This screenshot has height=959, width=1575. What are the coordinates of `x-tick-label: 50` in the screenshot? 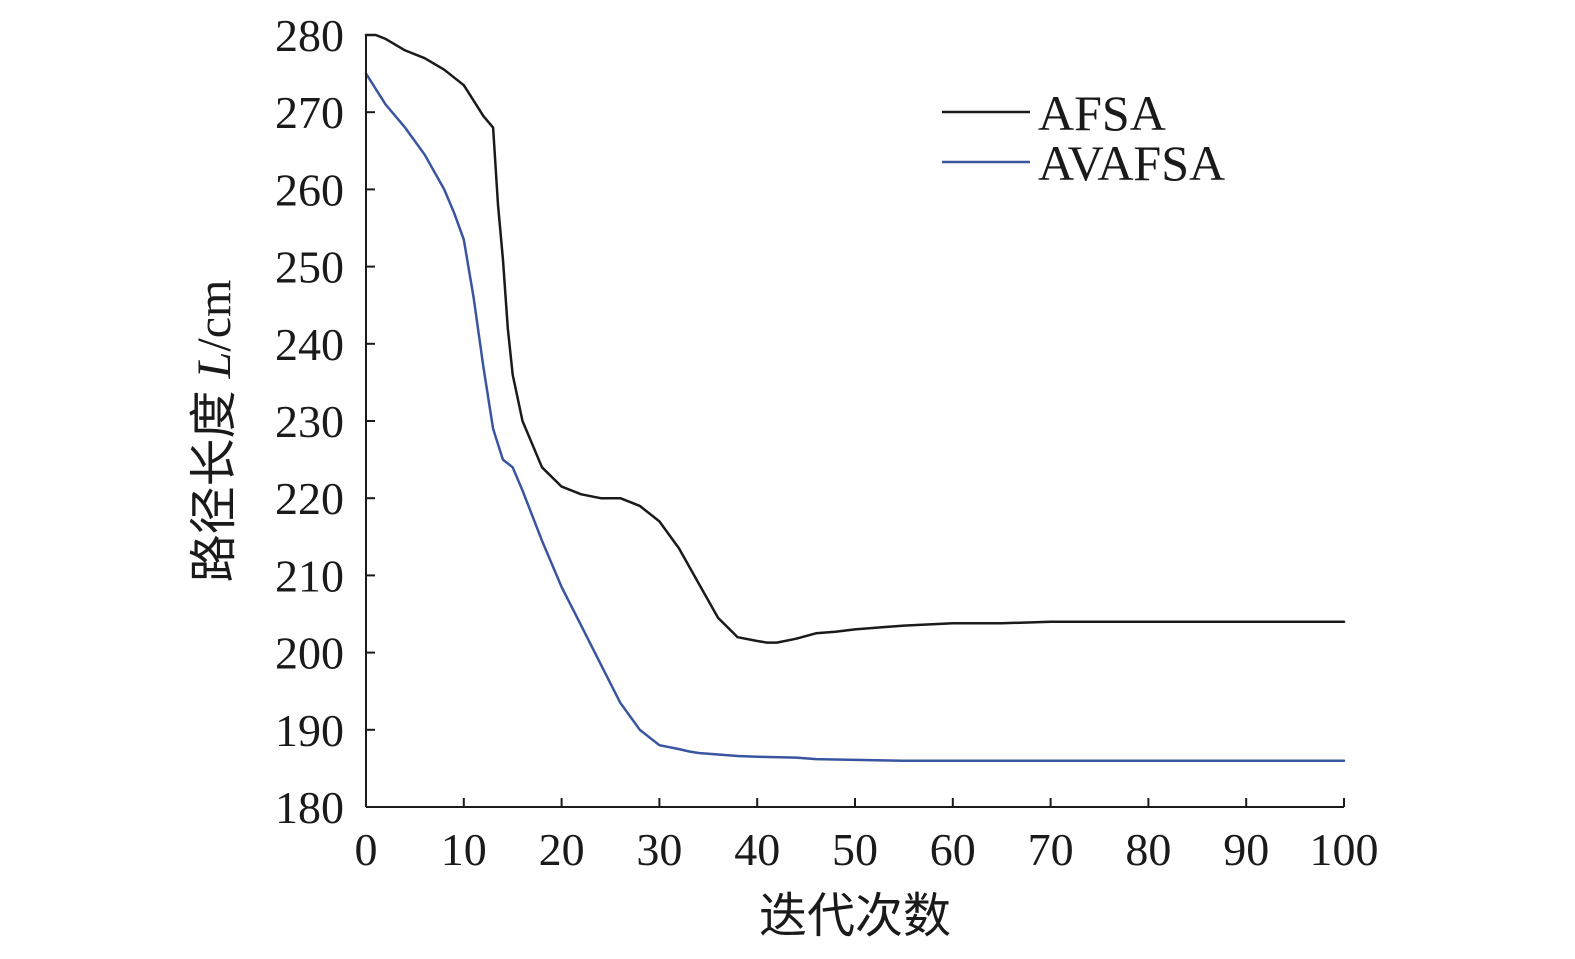 It's located at (855, 849).